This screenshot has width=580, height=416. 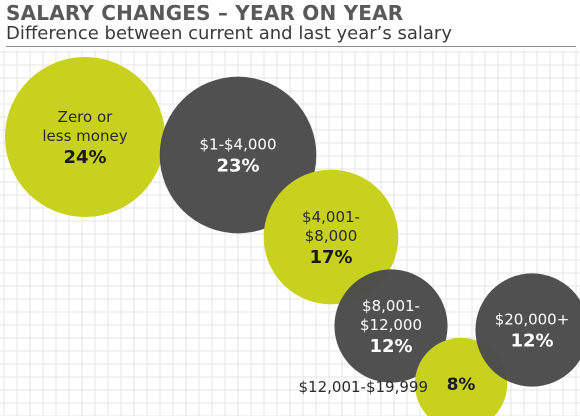 I want to click on chart-title: SALARY CHANGES – YEAR ON YEAR, so click(x=205, y=13).